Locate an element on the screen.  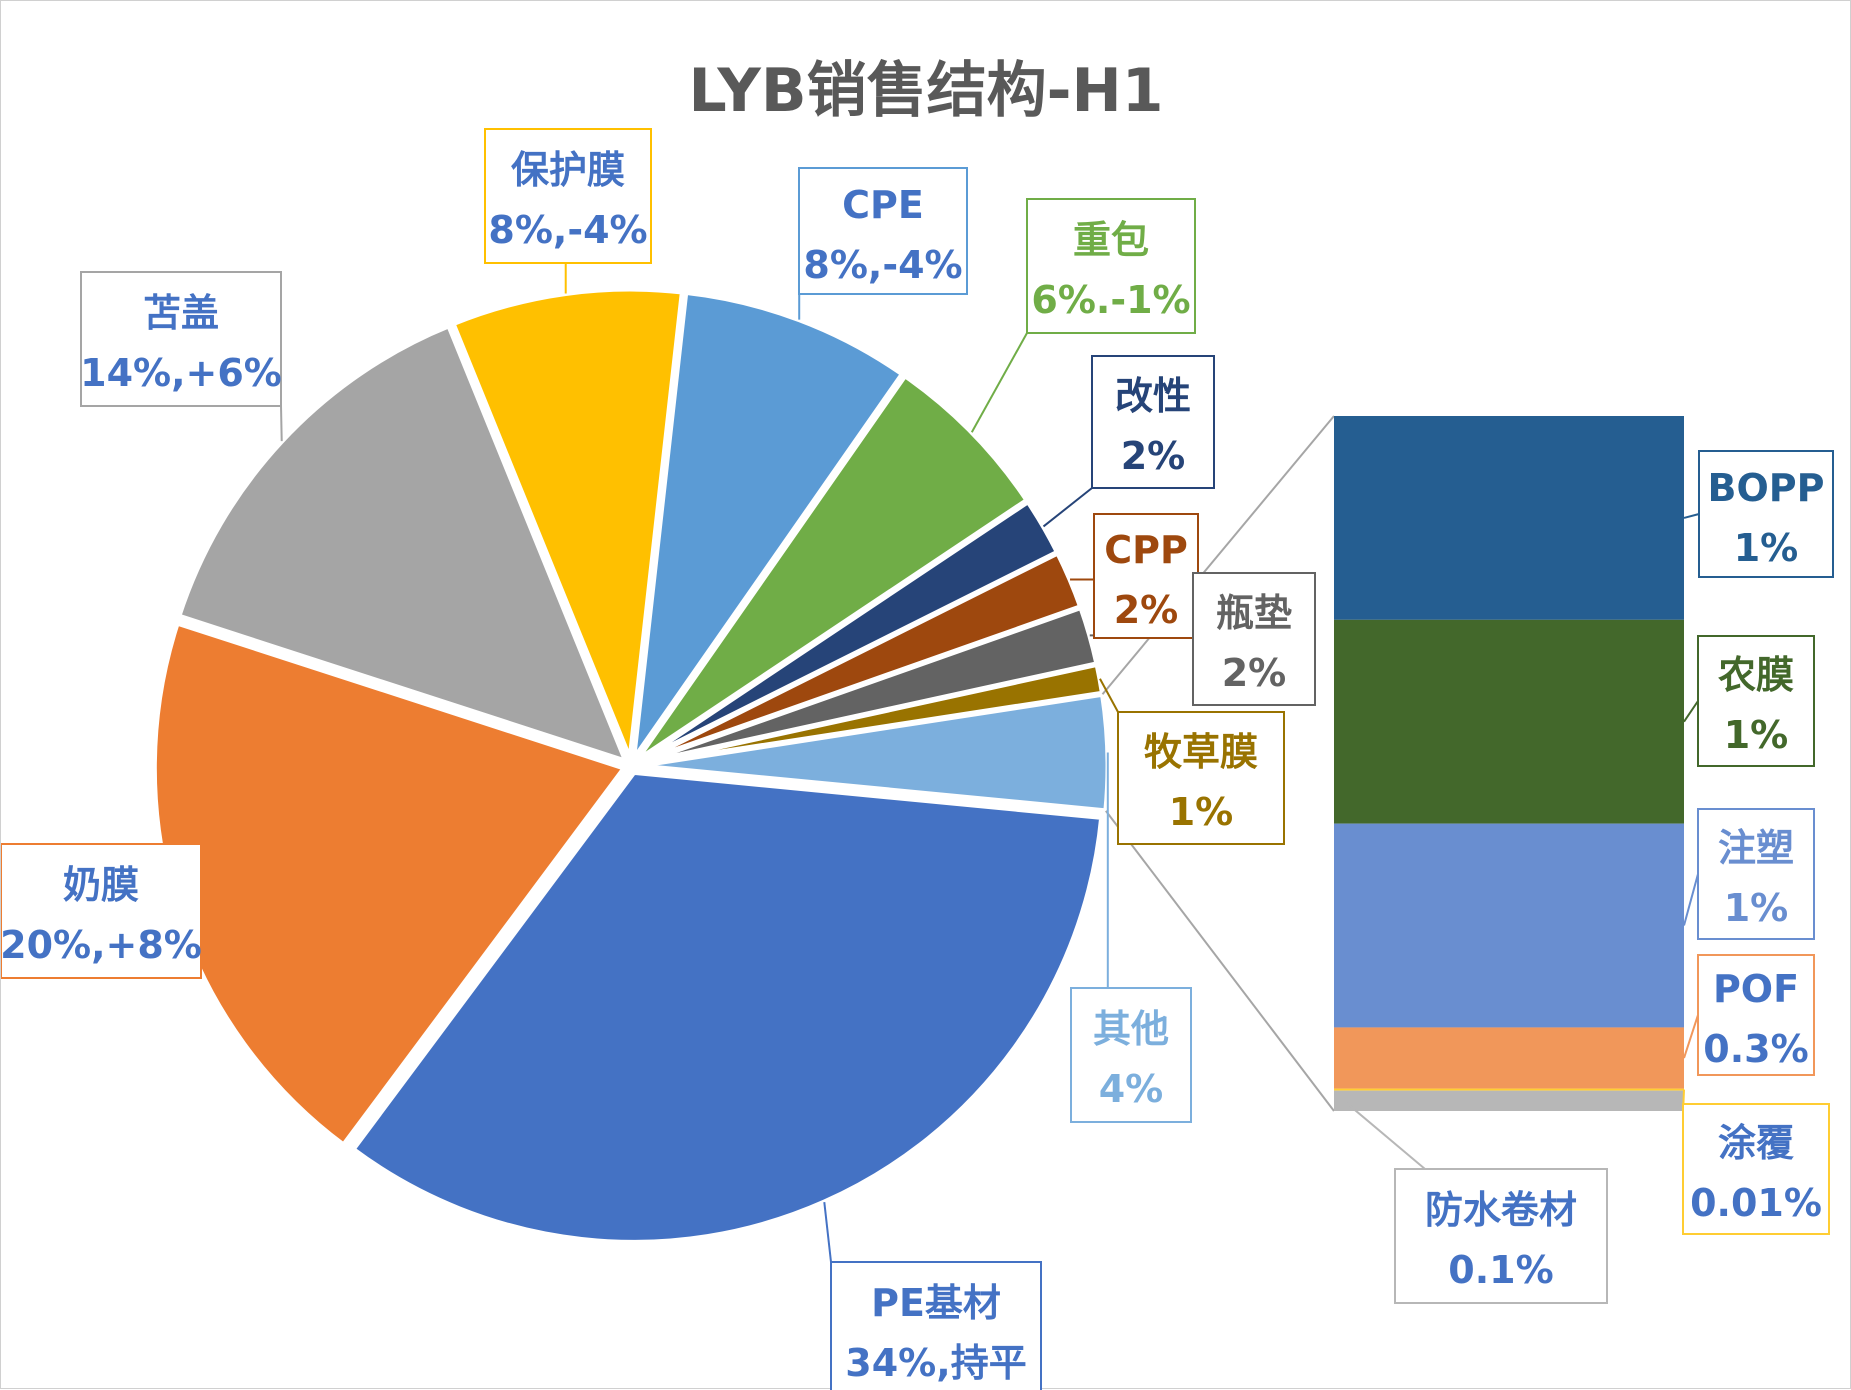
bar-label-item-5-name: 防水卷材 is located at coordinates (1501, 1210).